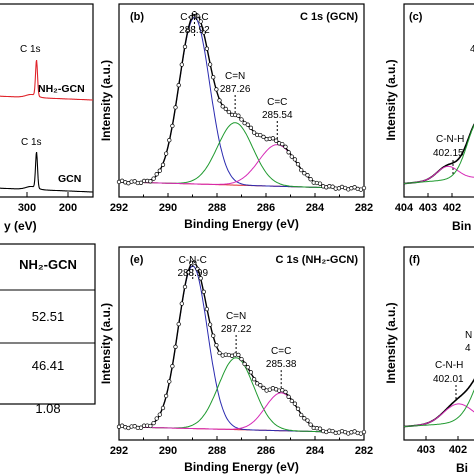 The height and width of the screenshot is (474, 474). I want to click on panelB-title: C 1s (GCN), so click(329, 17).